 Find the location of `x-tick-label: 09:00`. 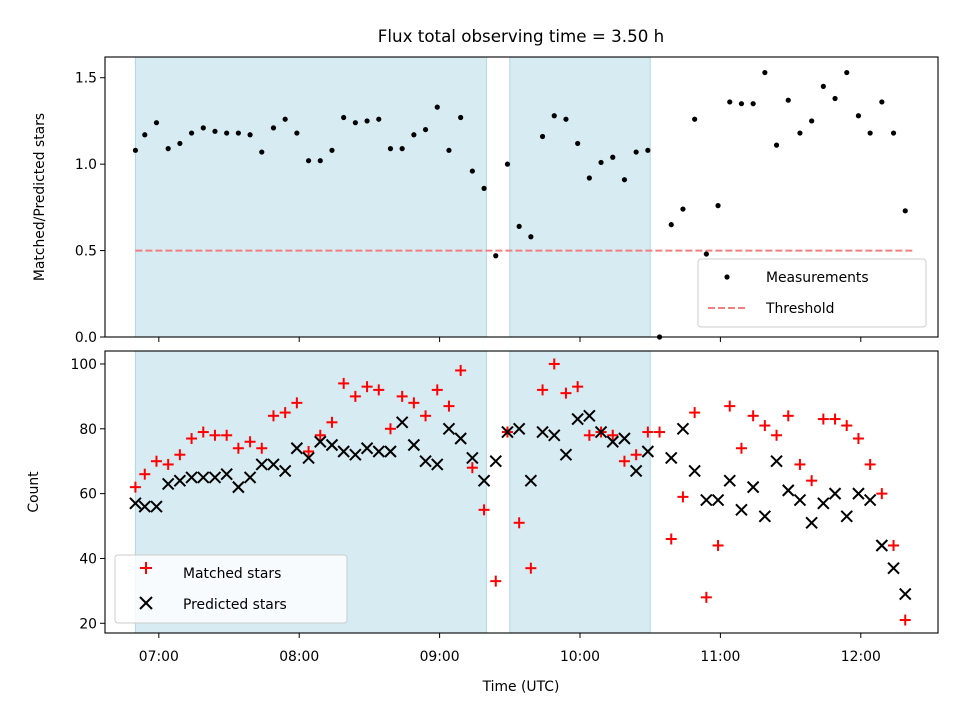

x-tick-label: 09:00 is located at coordinates (440, 657).